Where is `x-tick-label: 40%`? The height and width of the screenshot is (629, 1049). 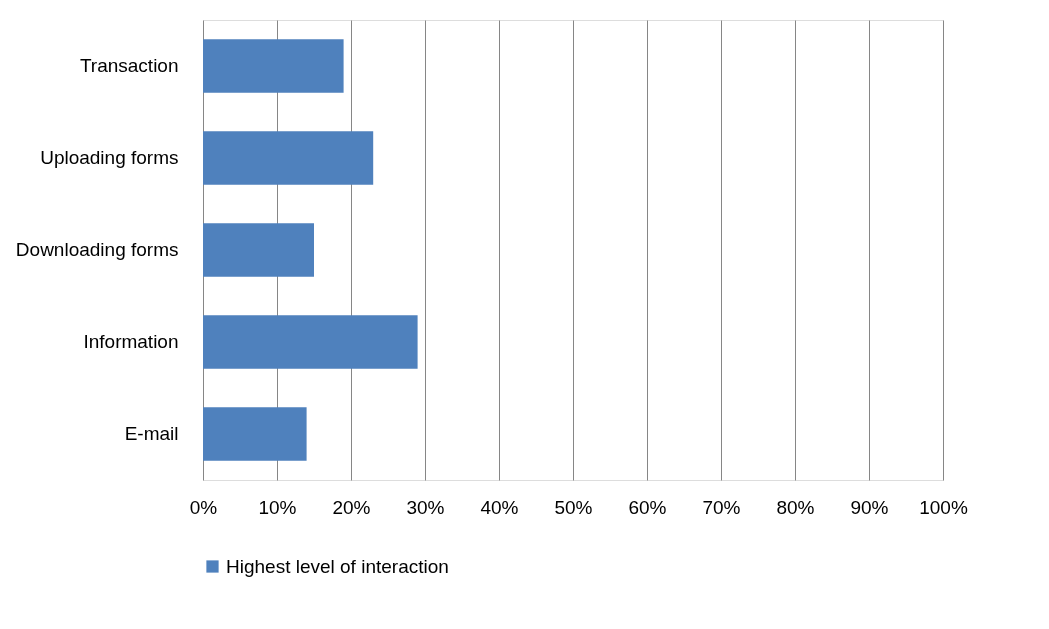
x-tick-label: 40% is located at coordinates (499, 507).